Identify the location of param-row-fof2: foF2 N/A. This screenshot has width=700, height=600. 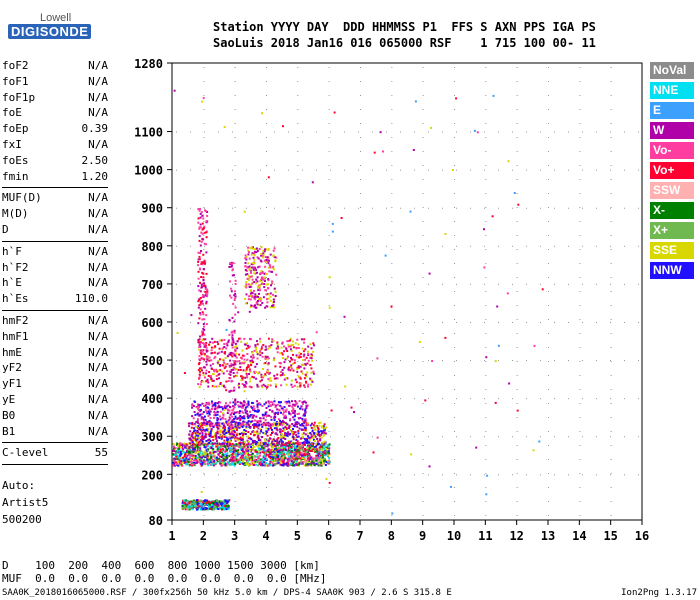
(55, 66).